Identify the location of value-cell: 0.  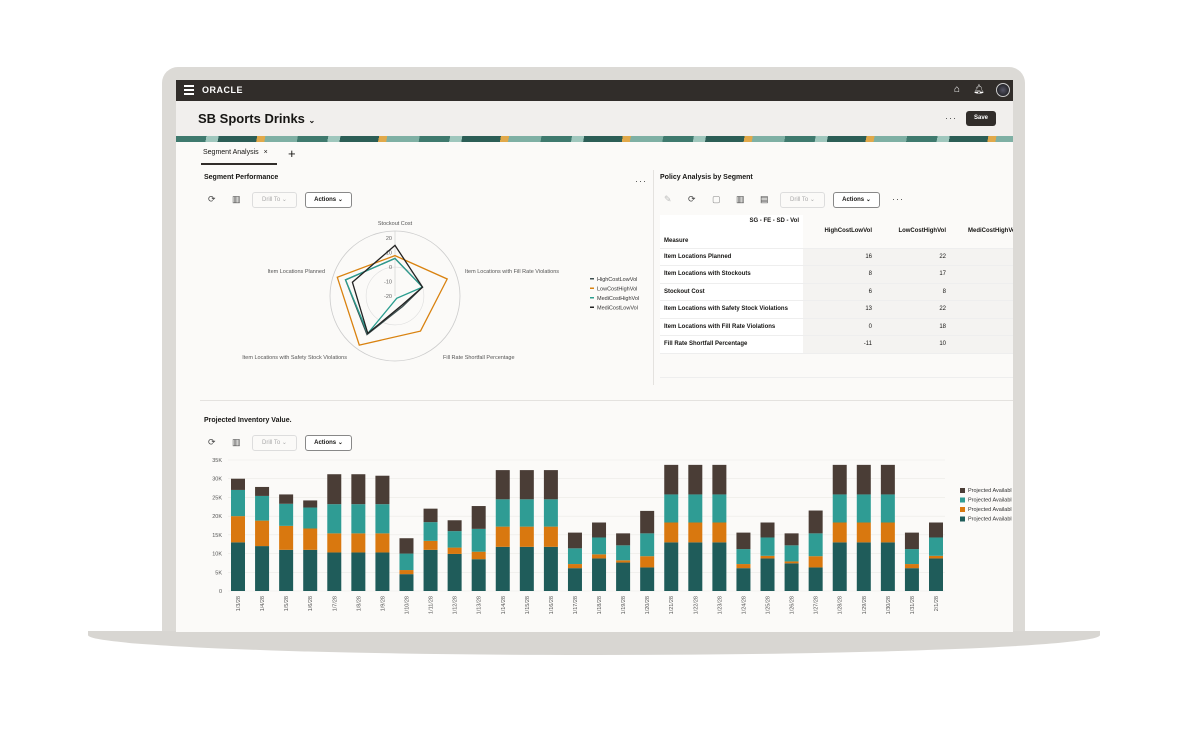
(840, 327).